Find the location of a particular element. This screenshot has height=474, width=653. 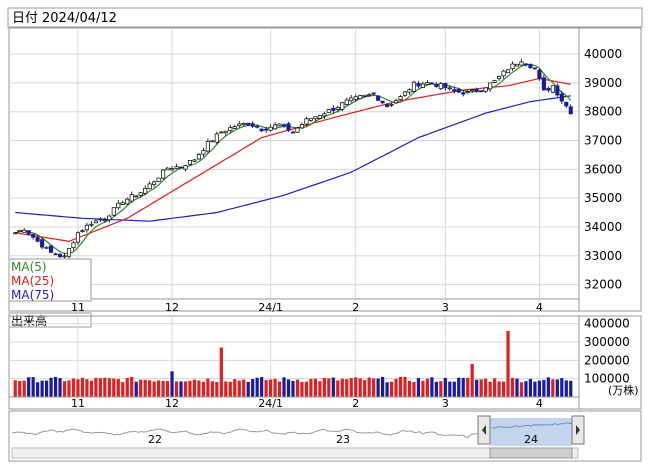

chevron-left-icon is located at coordinates (484, 430).